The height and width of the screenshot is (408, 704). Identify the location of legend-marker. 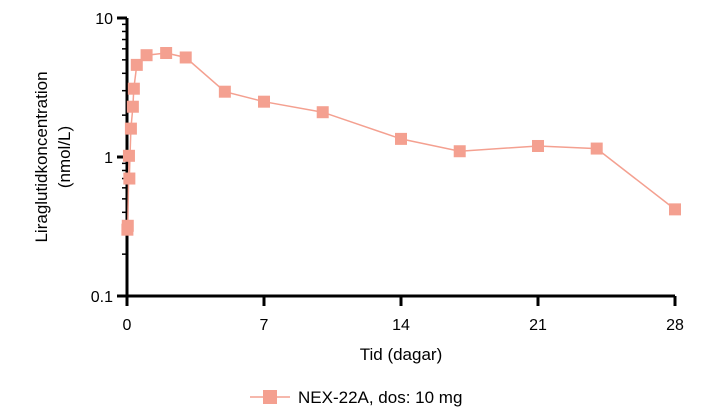
(270, 397).